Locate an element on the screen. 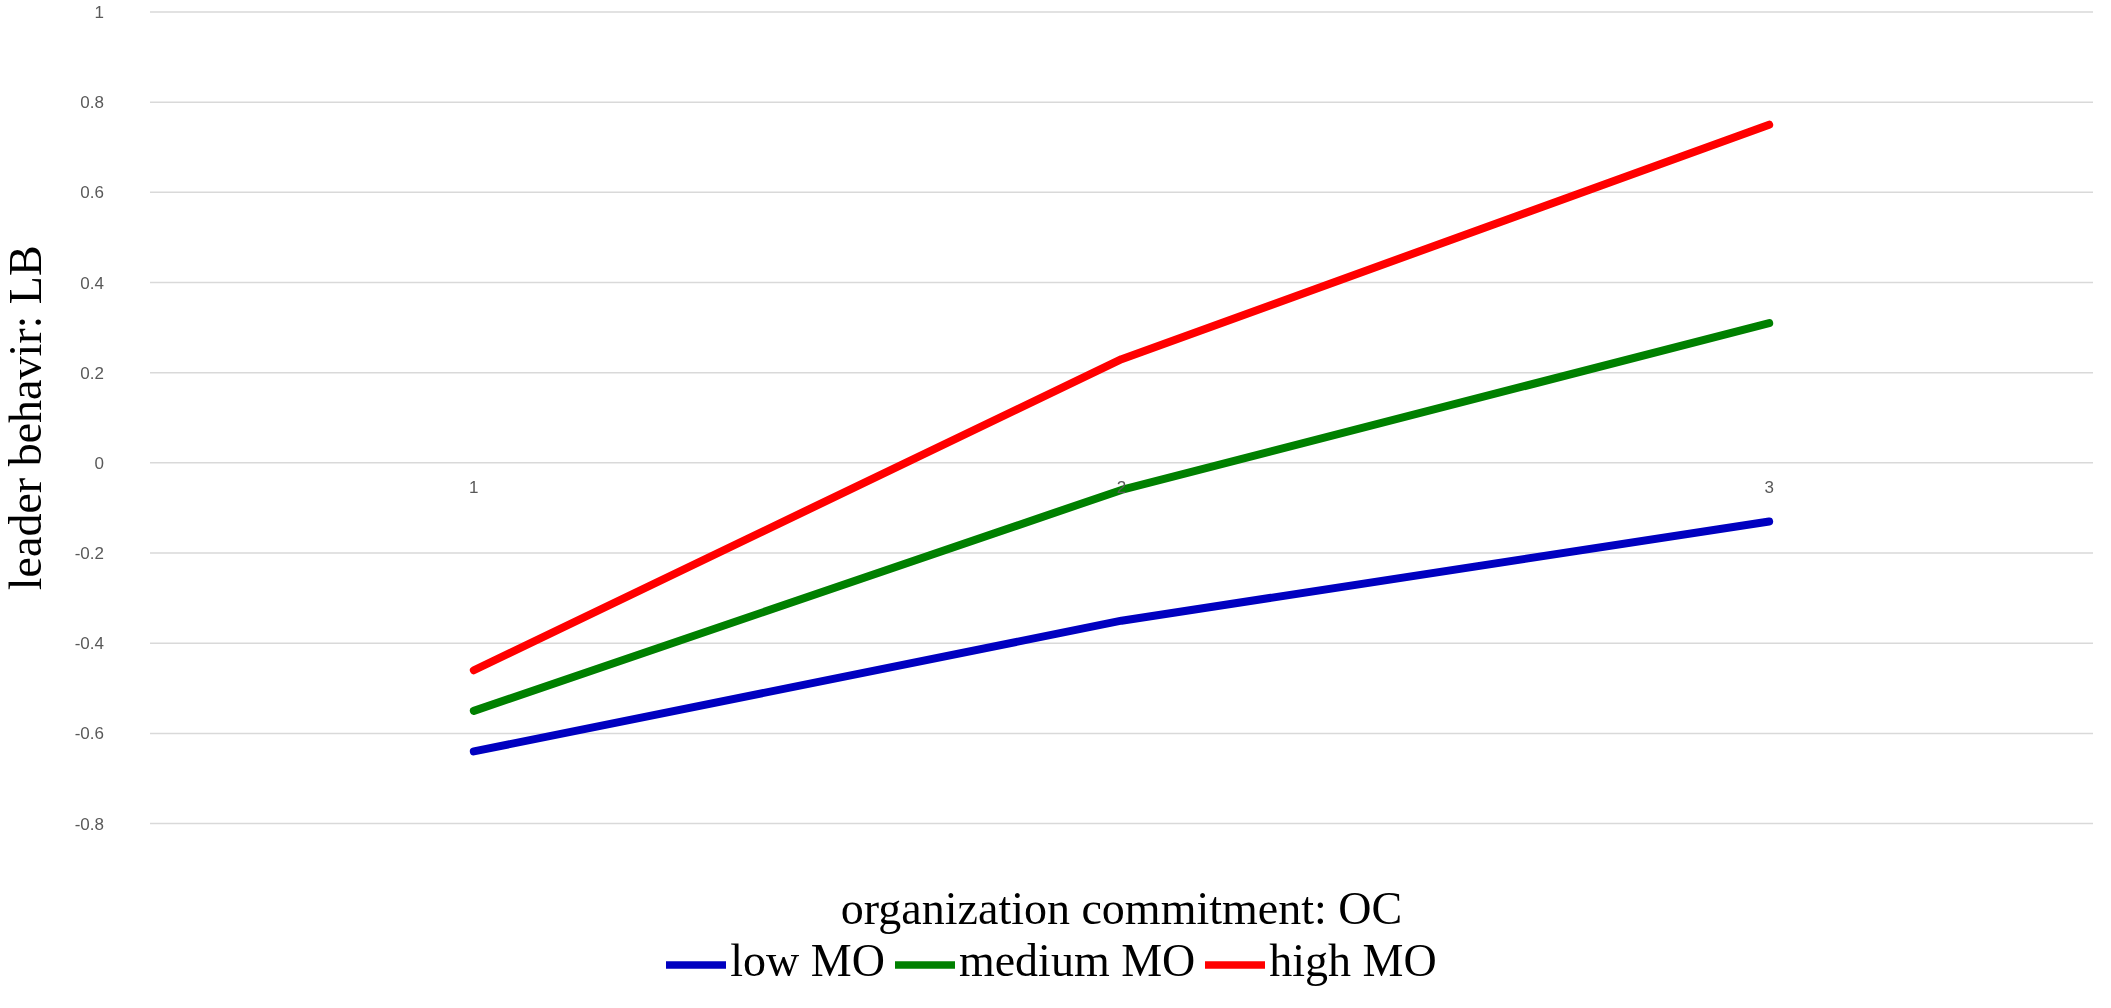 This screenshot has height=1008, width=2111. y-tick-label: -0.6 is located at coordinates (89, 734).